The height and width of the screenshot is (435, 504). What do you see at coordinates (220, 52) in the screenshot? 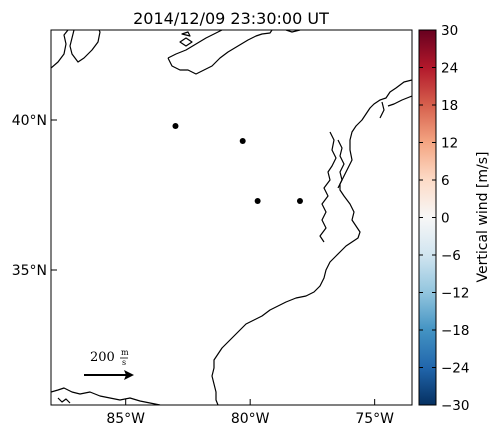
I see `lake-erie-shore` at bounding box center [220, 52].